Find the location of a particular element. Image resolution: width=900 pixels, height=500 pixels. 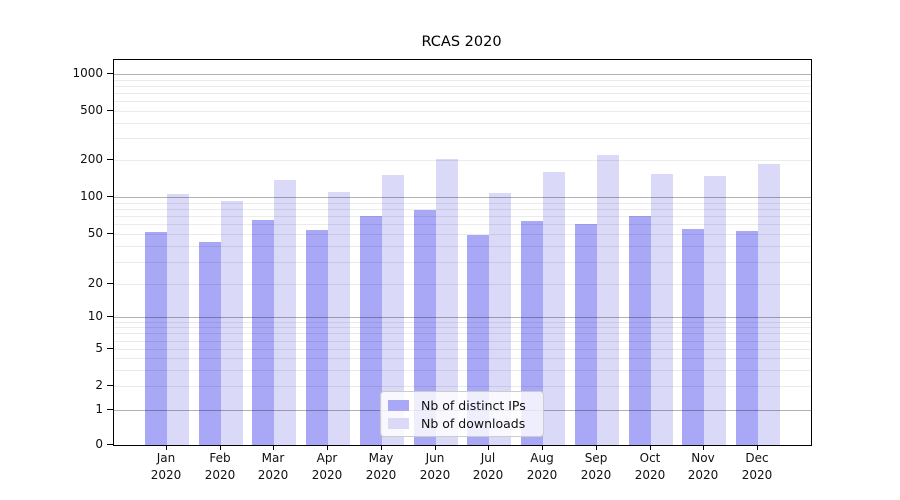

y-tick-label-500: 500 is located at coordinates (91, 110).